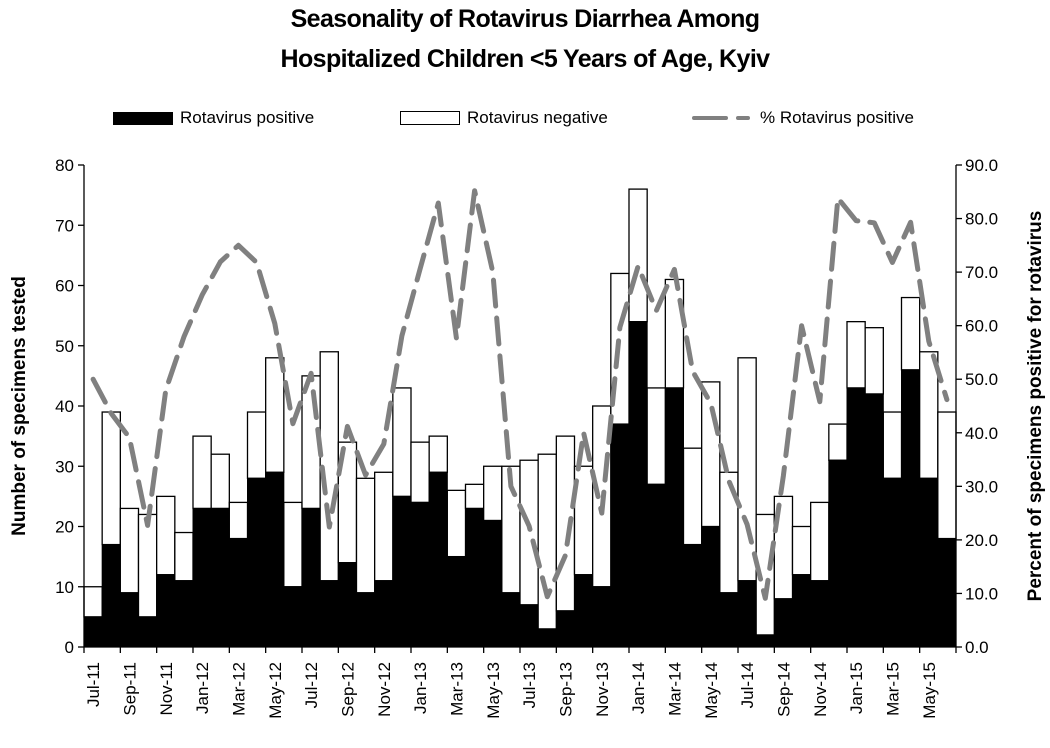 Image resolution: width=1050 pixels, height=748 pixels. What do you see at coordinates (537, 117) in the screenshot?
I see `legend-label-negative: Rotavirus negative` at bounding box center [537, 117].